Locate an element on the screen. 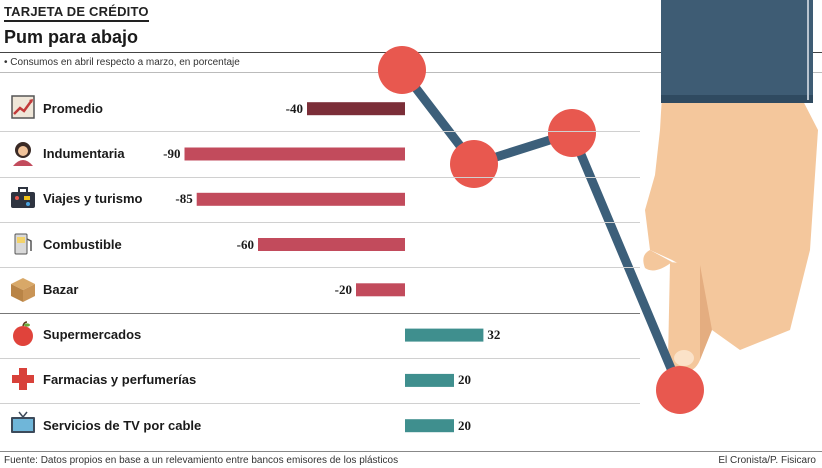  value-label: 32 is located at coordinates (494, 335).